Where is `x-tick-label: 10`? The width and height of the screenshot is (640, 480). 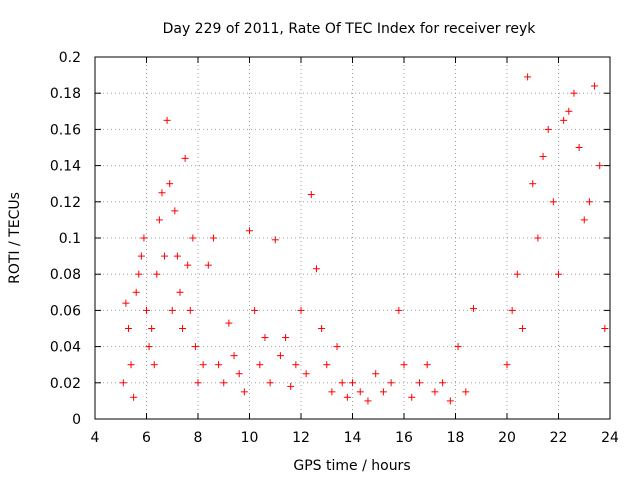 x-tick-label: 10 is located at coordinates (250, 438).